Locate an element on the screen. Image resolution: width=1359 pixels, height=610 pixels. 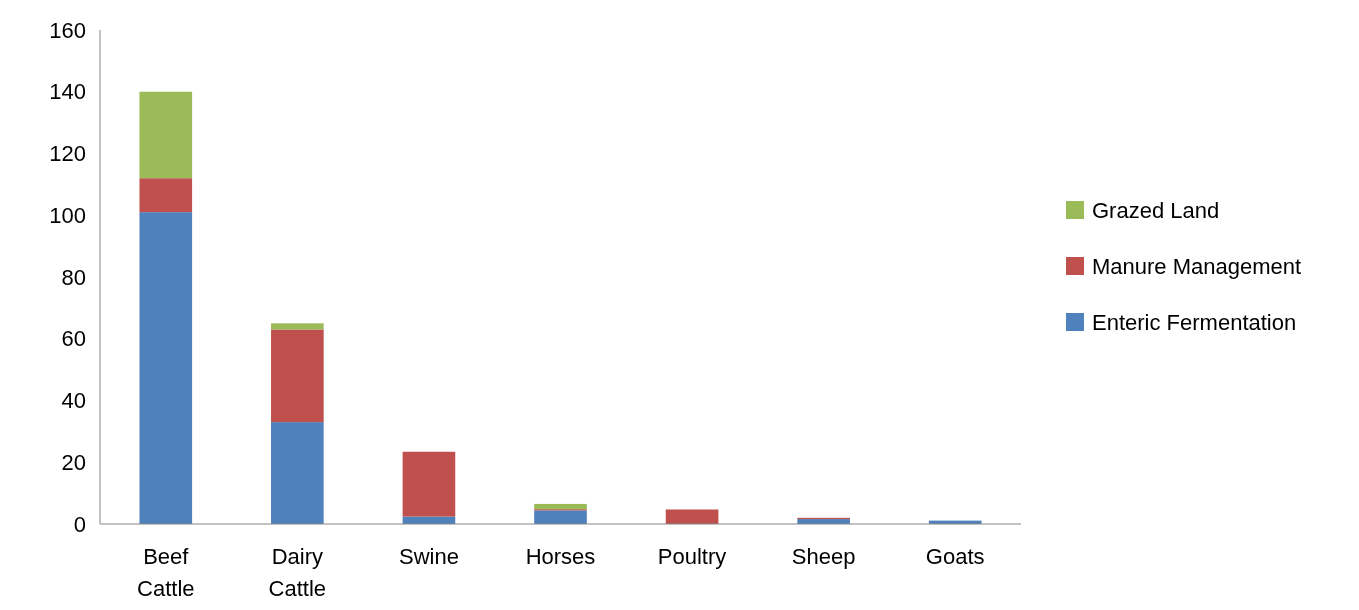
y-tick-label: 120 is located at coordinates (67, 154).